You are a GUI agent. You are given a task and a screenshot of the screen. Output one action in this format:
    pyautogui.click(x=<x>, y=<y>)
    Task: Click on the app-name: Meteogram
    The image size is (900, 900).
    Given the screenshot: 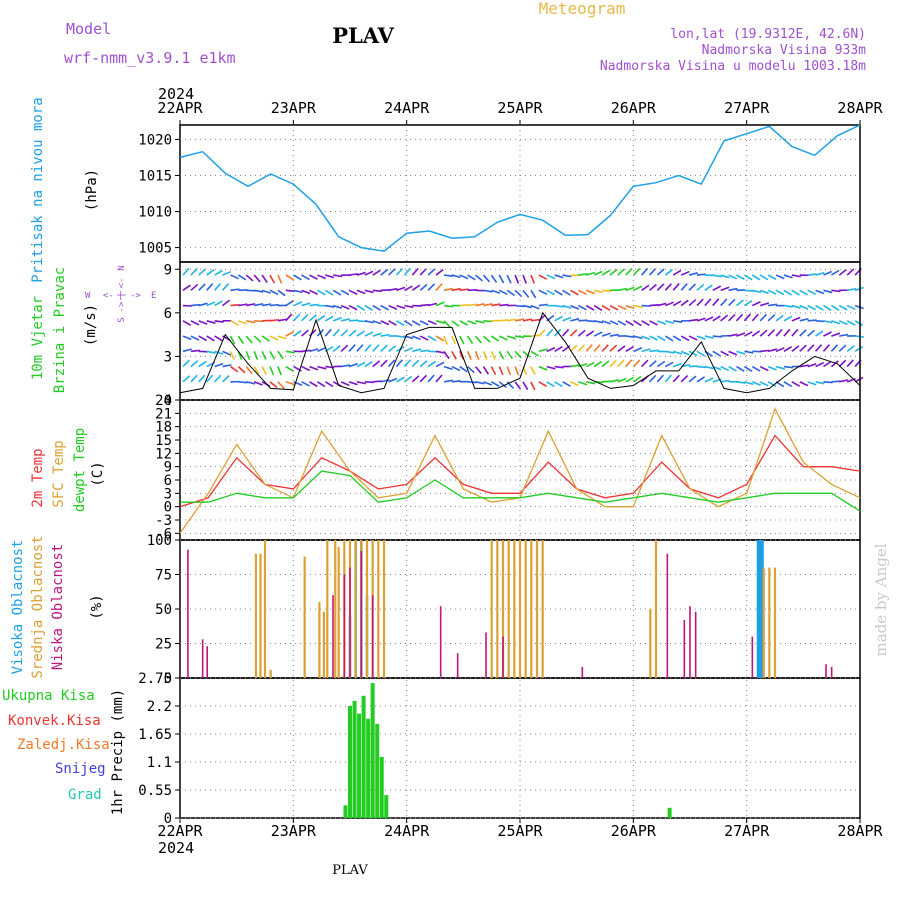 What is the action you would take?
    pyautogui.click(x=582, y=9)
    